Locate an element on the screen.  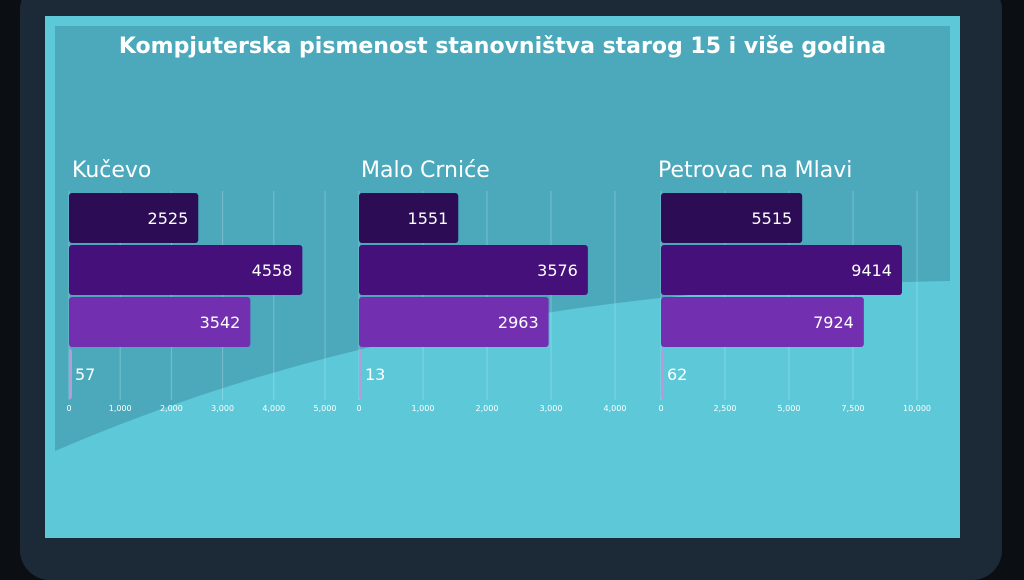
bar-value-label: 57 is located at coordinates (85, 374).